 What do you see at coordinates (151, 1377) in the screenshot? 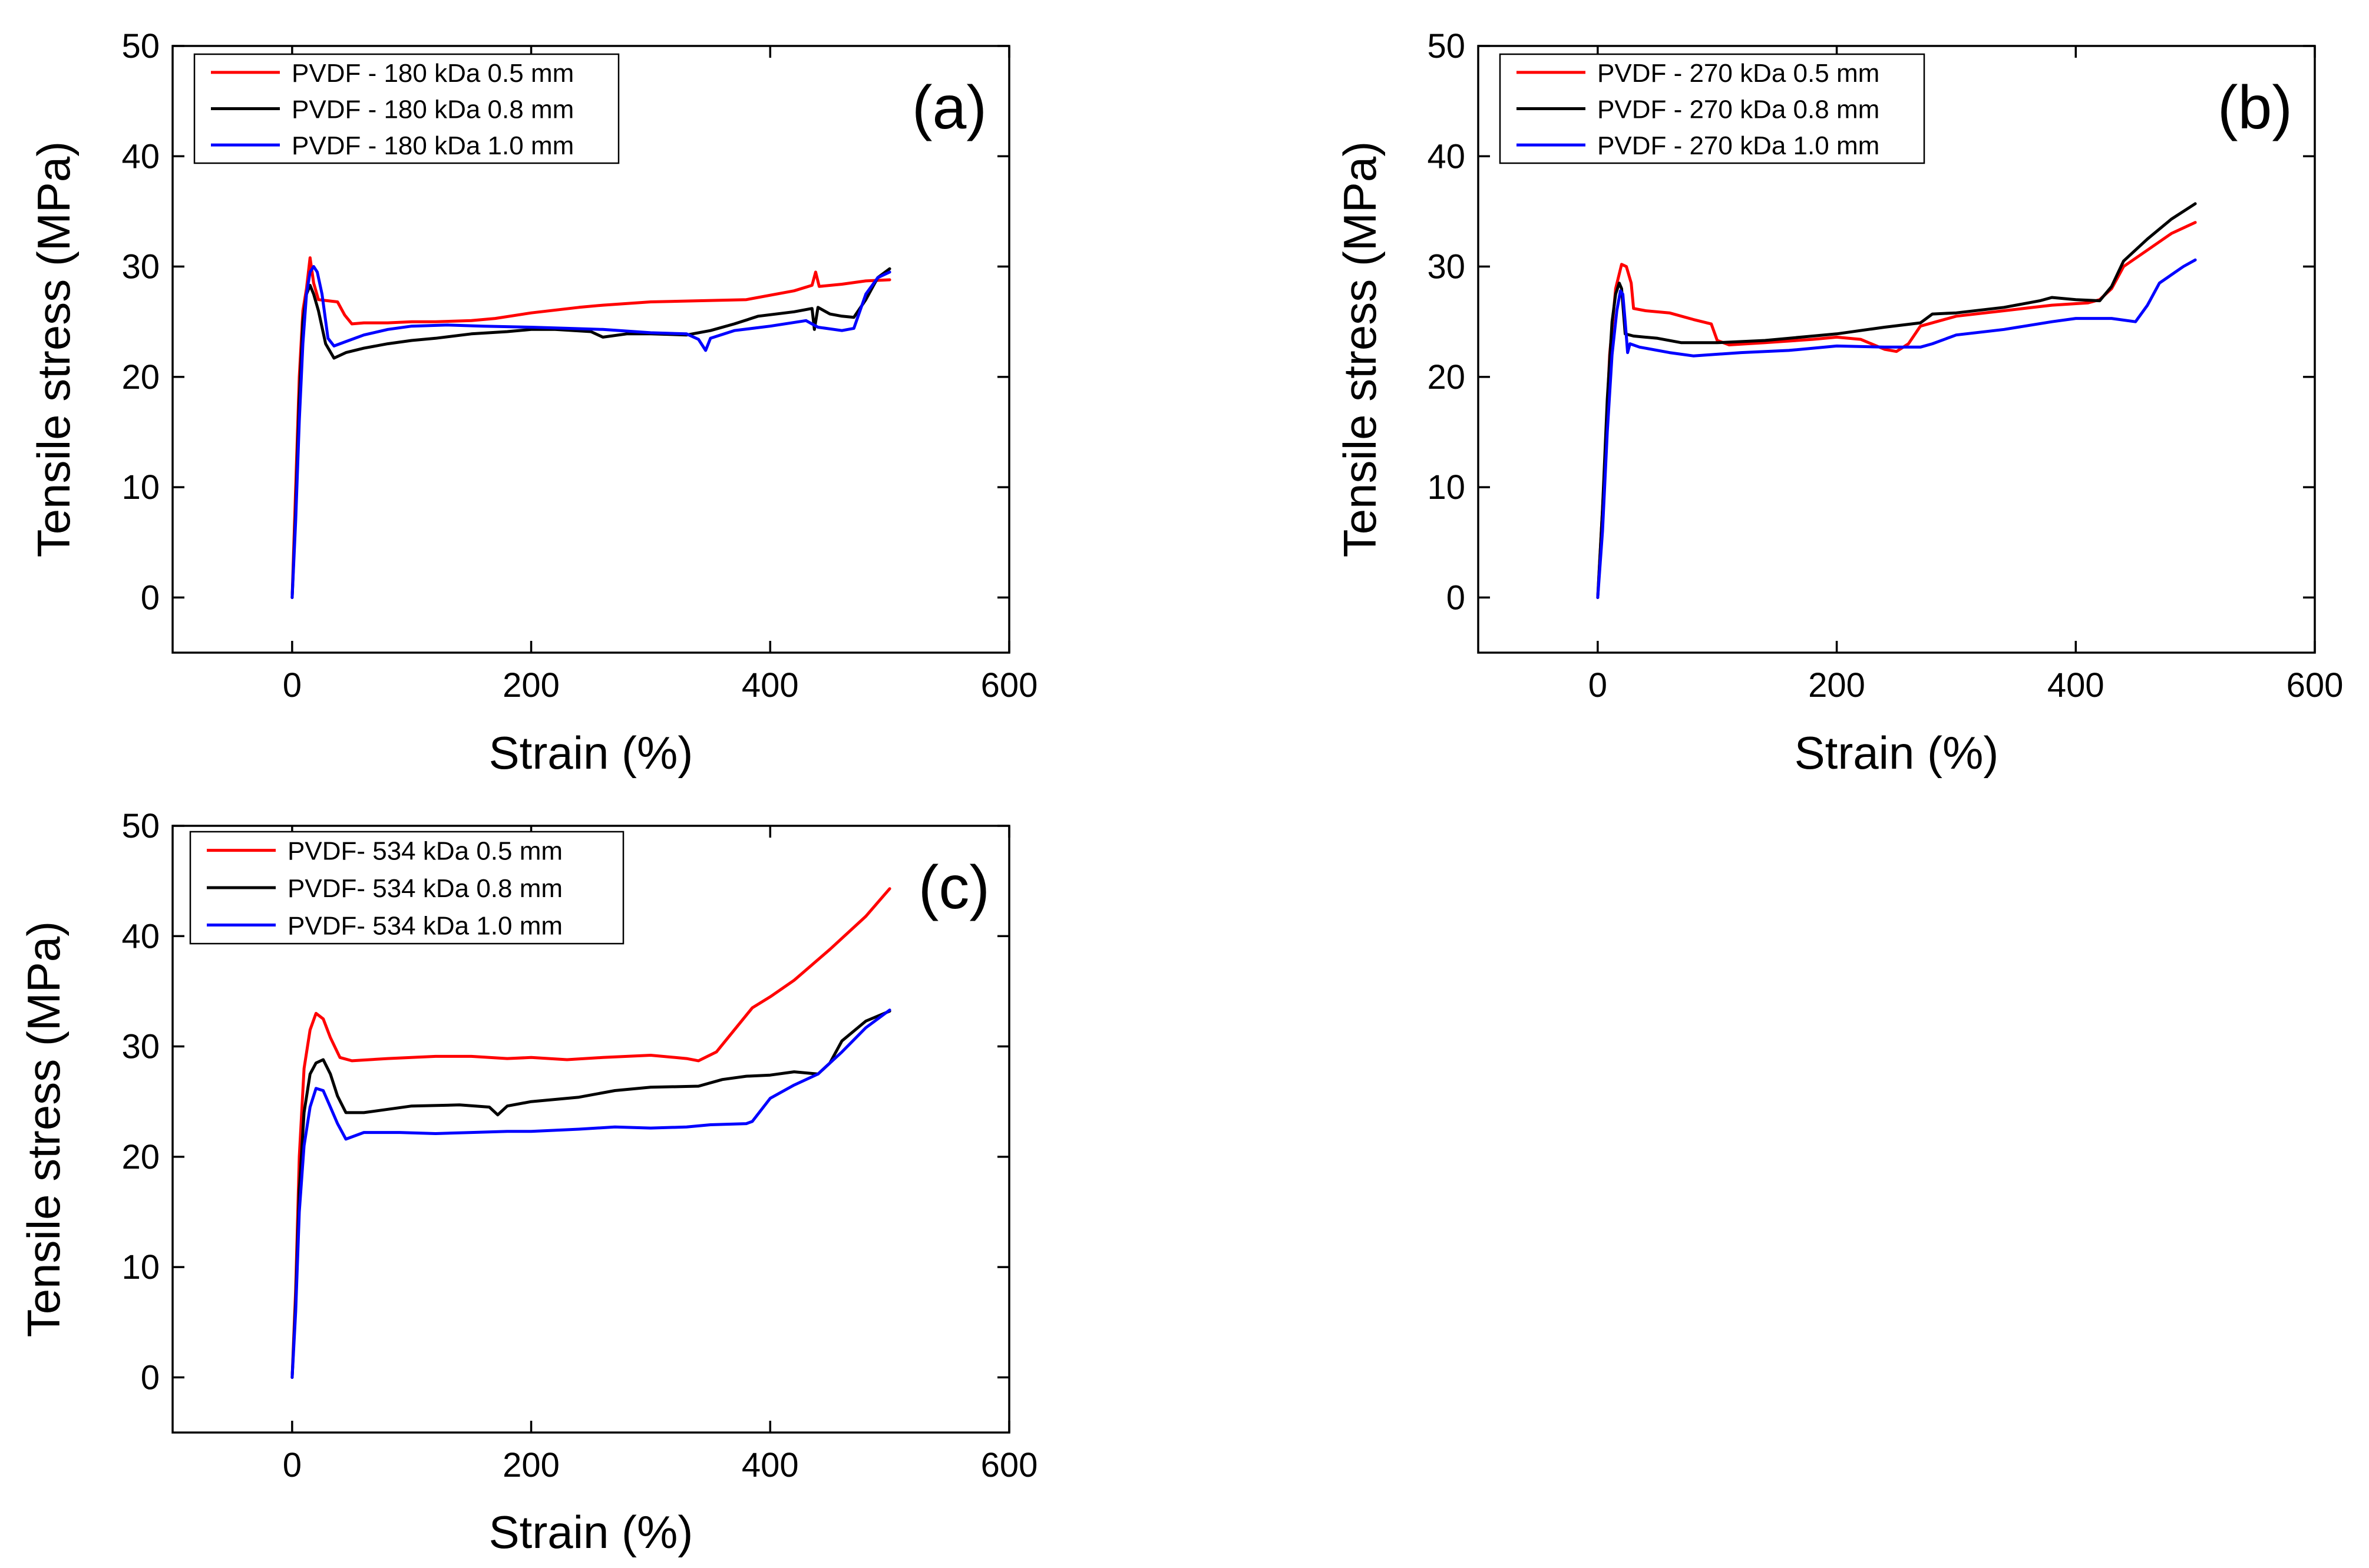
I see `panel-c-y-tick-label: 0` at bounding box center [151, 1377].